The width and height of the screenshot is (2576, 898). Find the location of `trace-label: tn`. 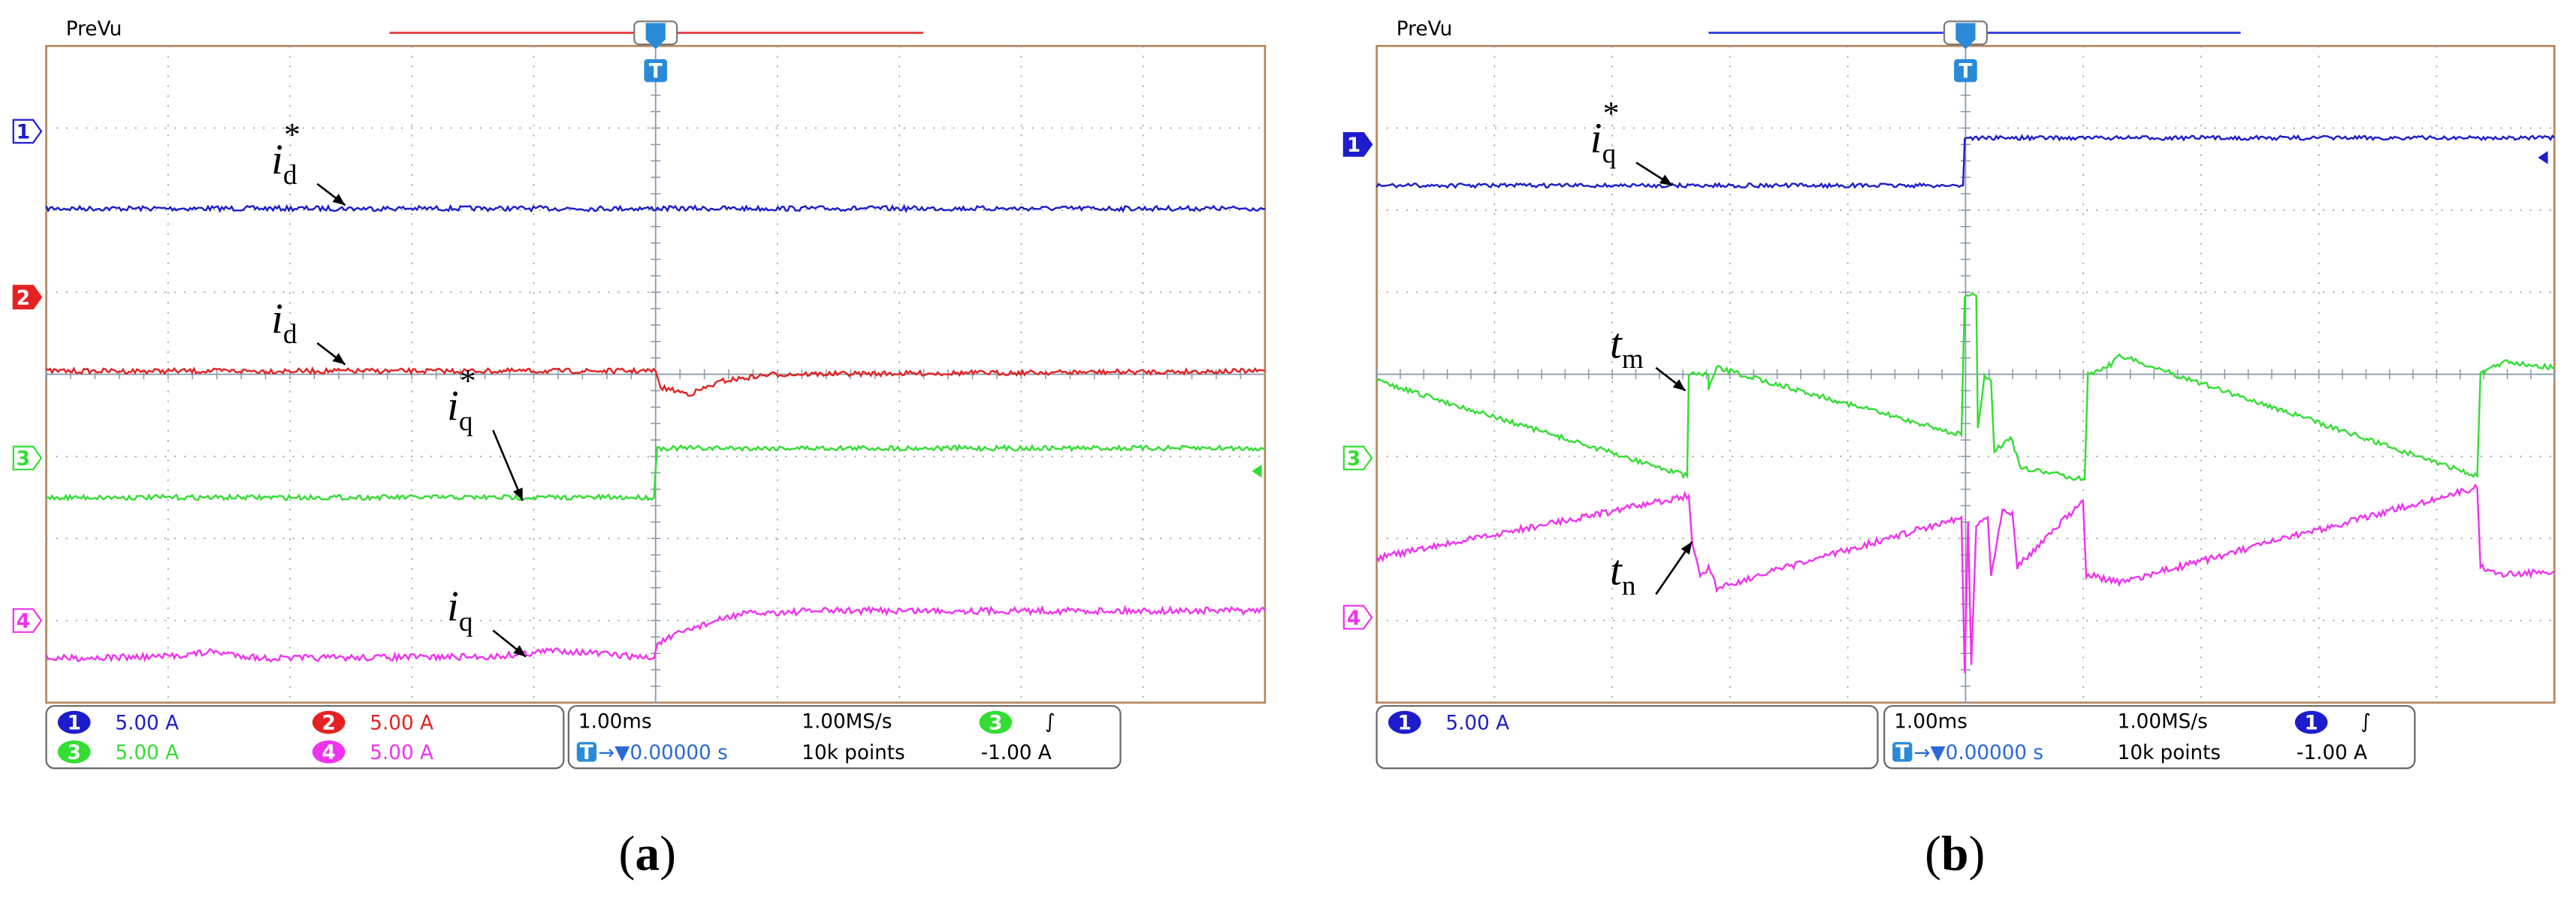

trace-label: tn is located at coordinates (1623, 574).